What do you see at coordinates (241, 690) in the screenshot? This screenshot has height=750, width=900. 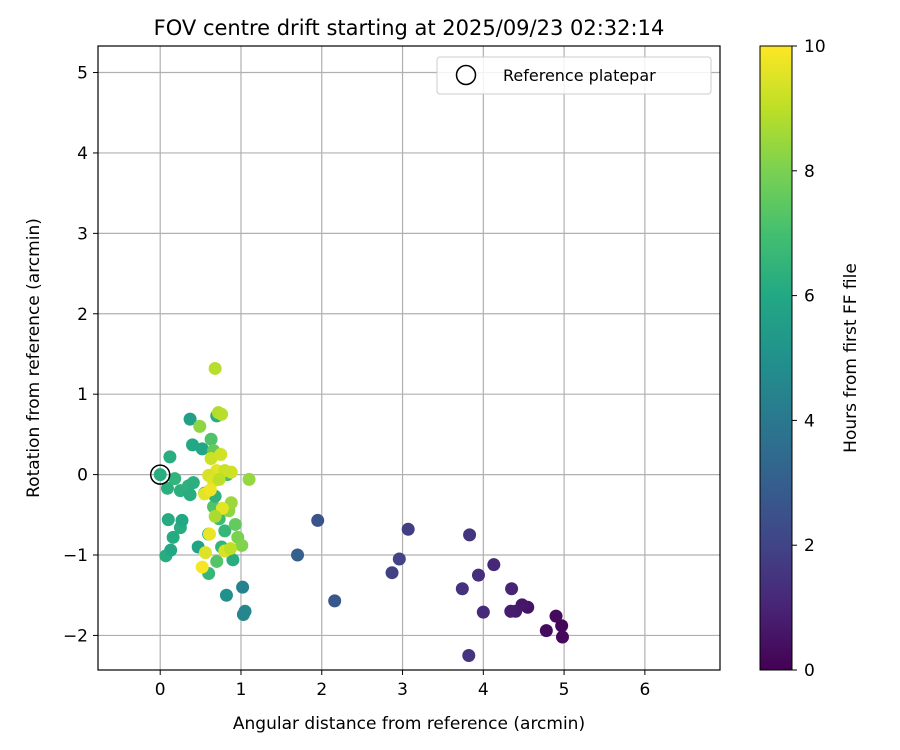 I see `x-tick-label: 1` at bounding box center [241, 690].